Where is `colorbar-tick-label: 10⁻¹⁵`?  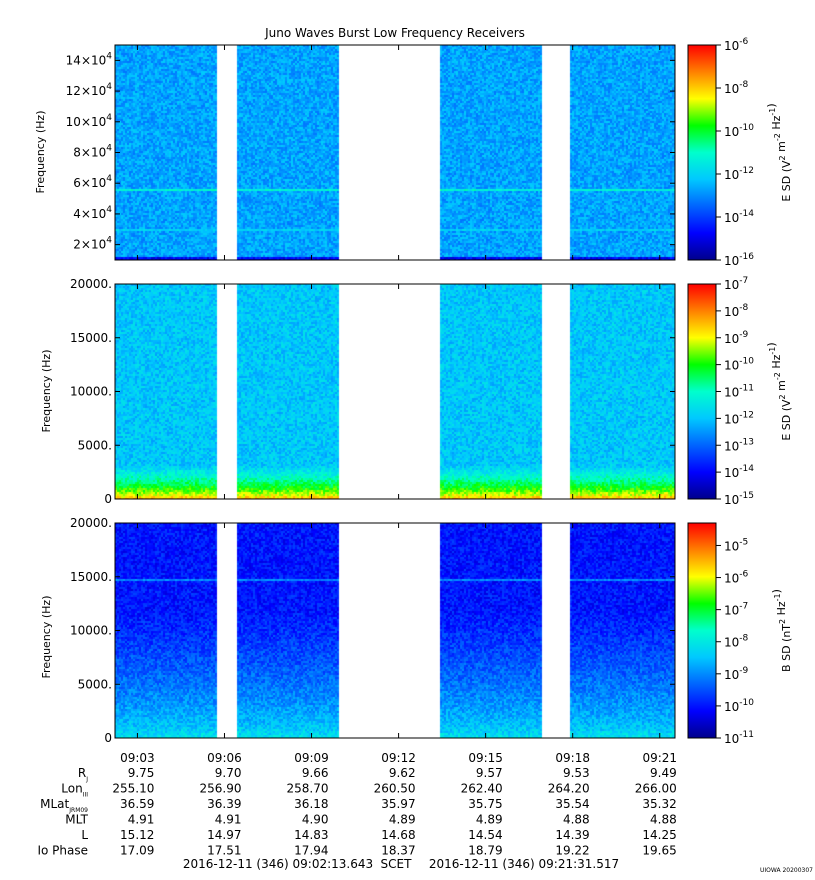
colorbar-tick-label: 10⁻¹⁵ is located at coordinates (739, 499).